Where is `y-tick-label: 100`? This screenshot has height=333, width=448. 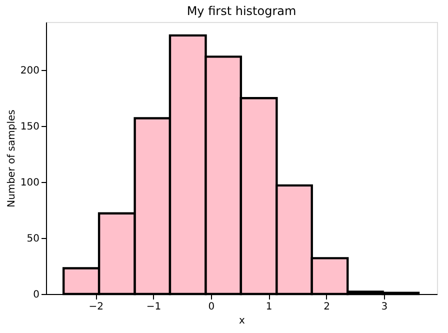
y-tick-label: 100 is located at coordinates (30, 183).